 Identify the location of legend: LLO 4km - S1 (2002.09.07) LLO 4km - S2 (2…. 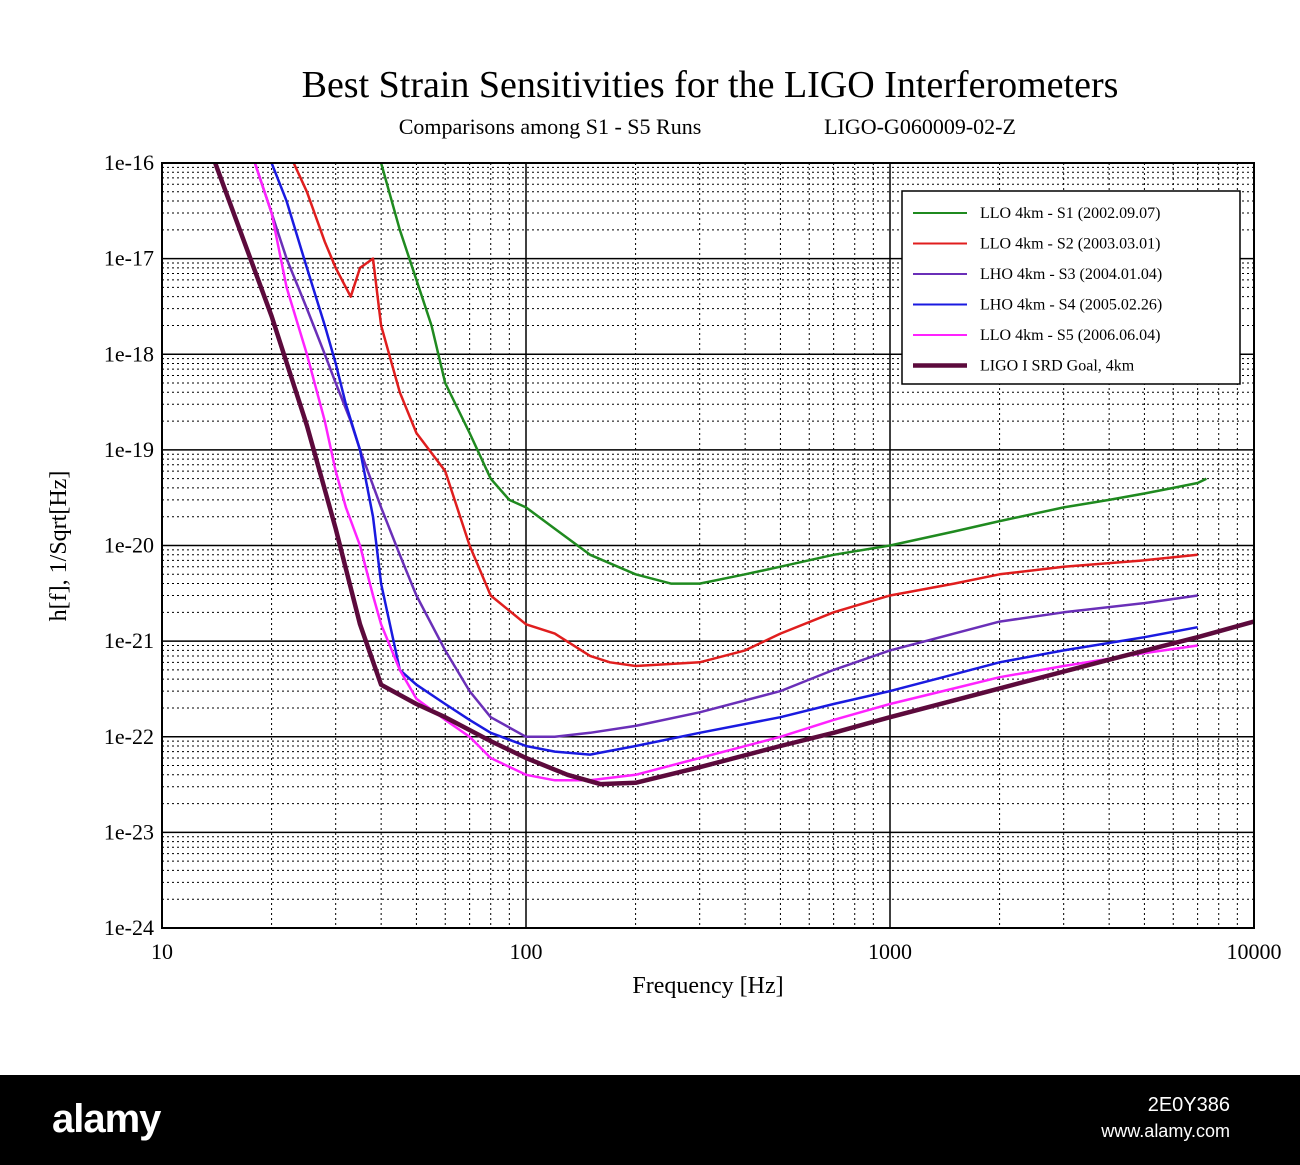
(1071, 287).